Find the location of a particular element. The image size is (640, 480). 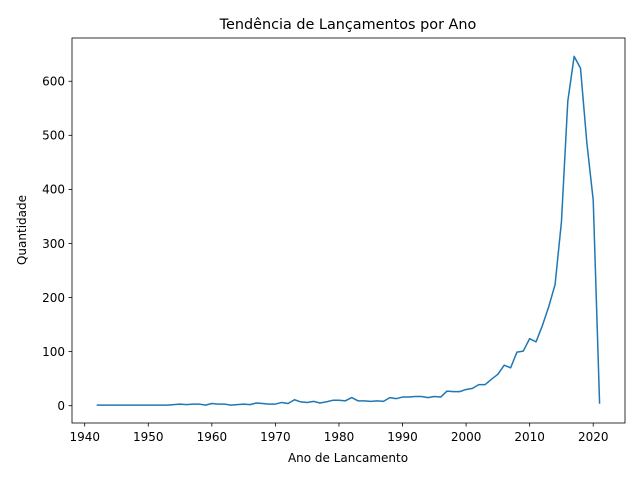

y-tick-label: 400 is located at coordinates (53, 190).